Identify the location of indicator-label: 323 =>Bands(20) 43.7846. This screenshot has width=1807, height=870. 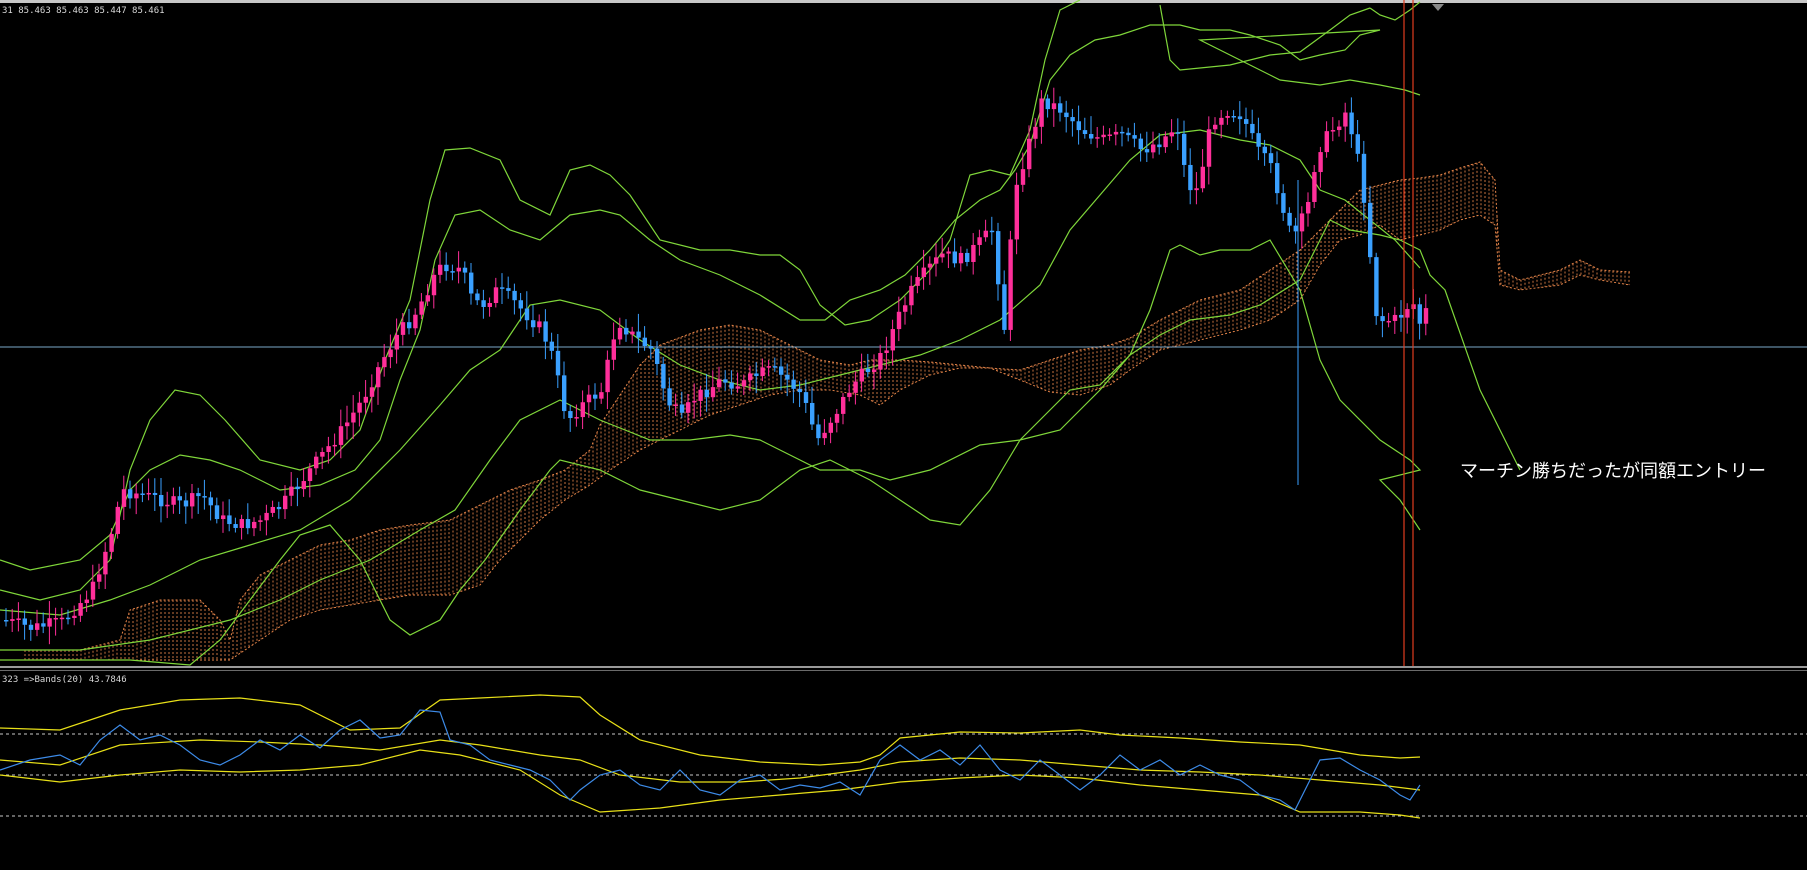
(64, 680).